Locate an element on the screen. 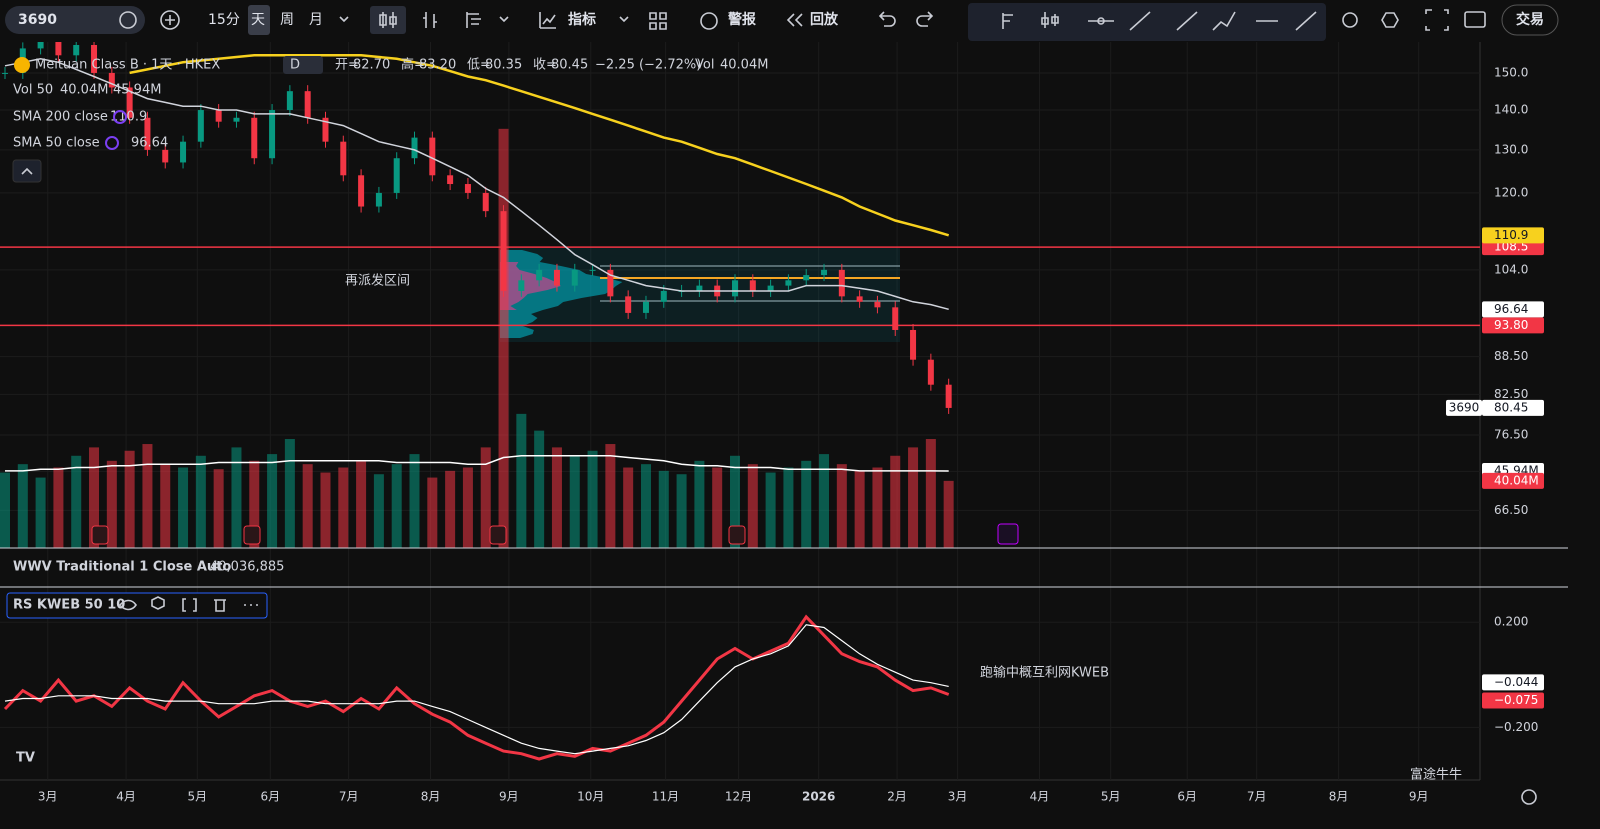 The width and height of the screenshot is (1600, 829). ohlc-label: 高= is located at coordinates (413, 65).